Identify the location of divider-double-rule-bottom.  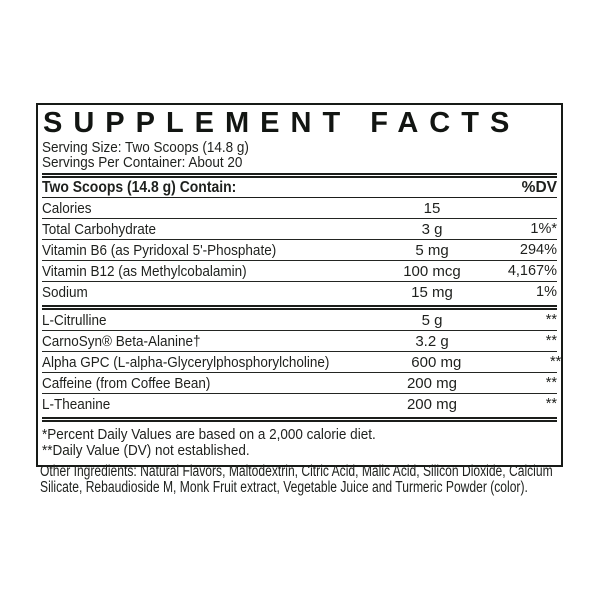
(299, 419).